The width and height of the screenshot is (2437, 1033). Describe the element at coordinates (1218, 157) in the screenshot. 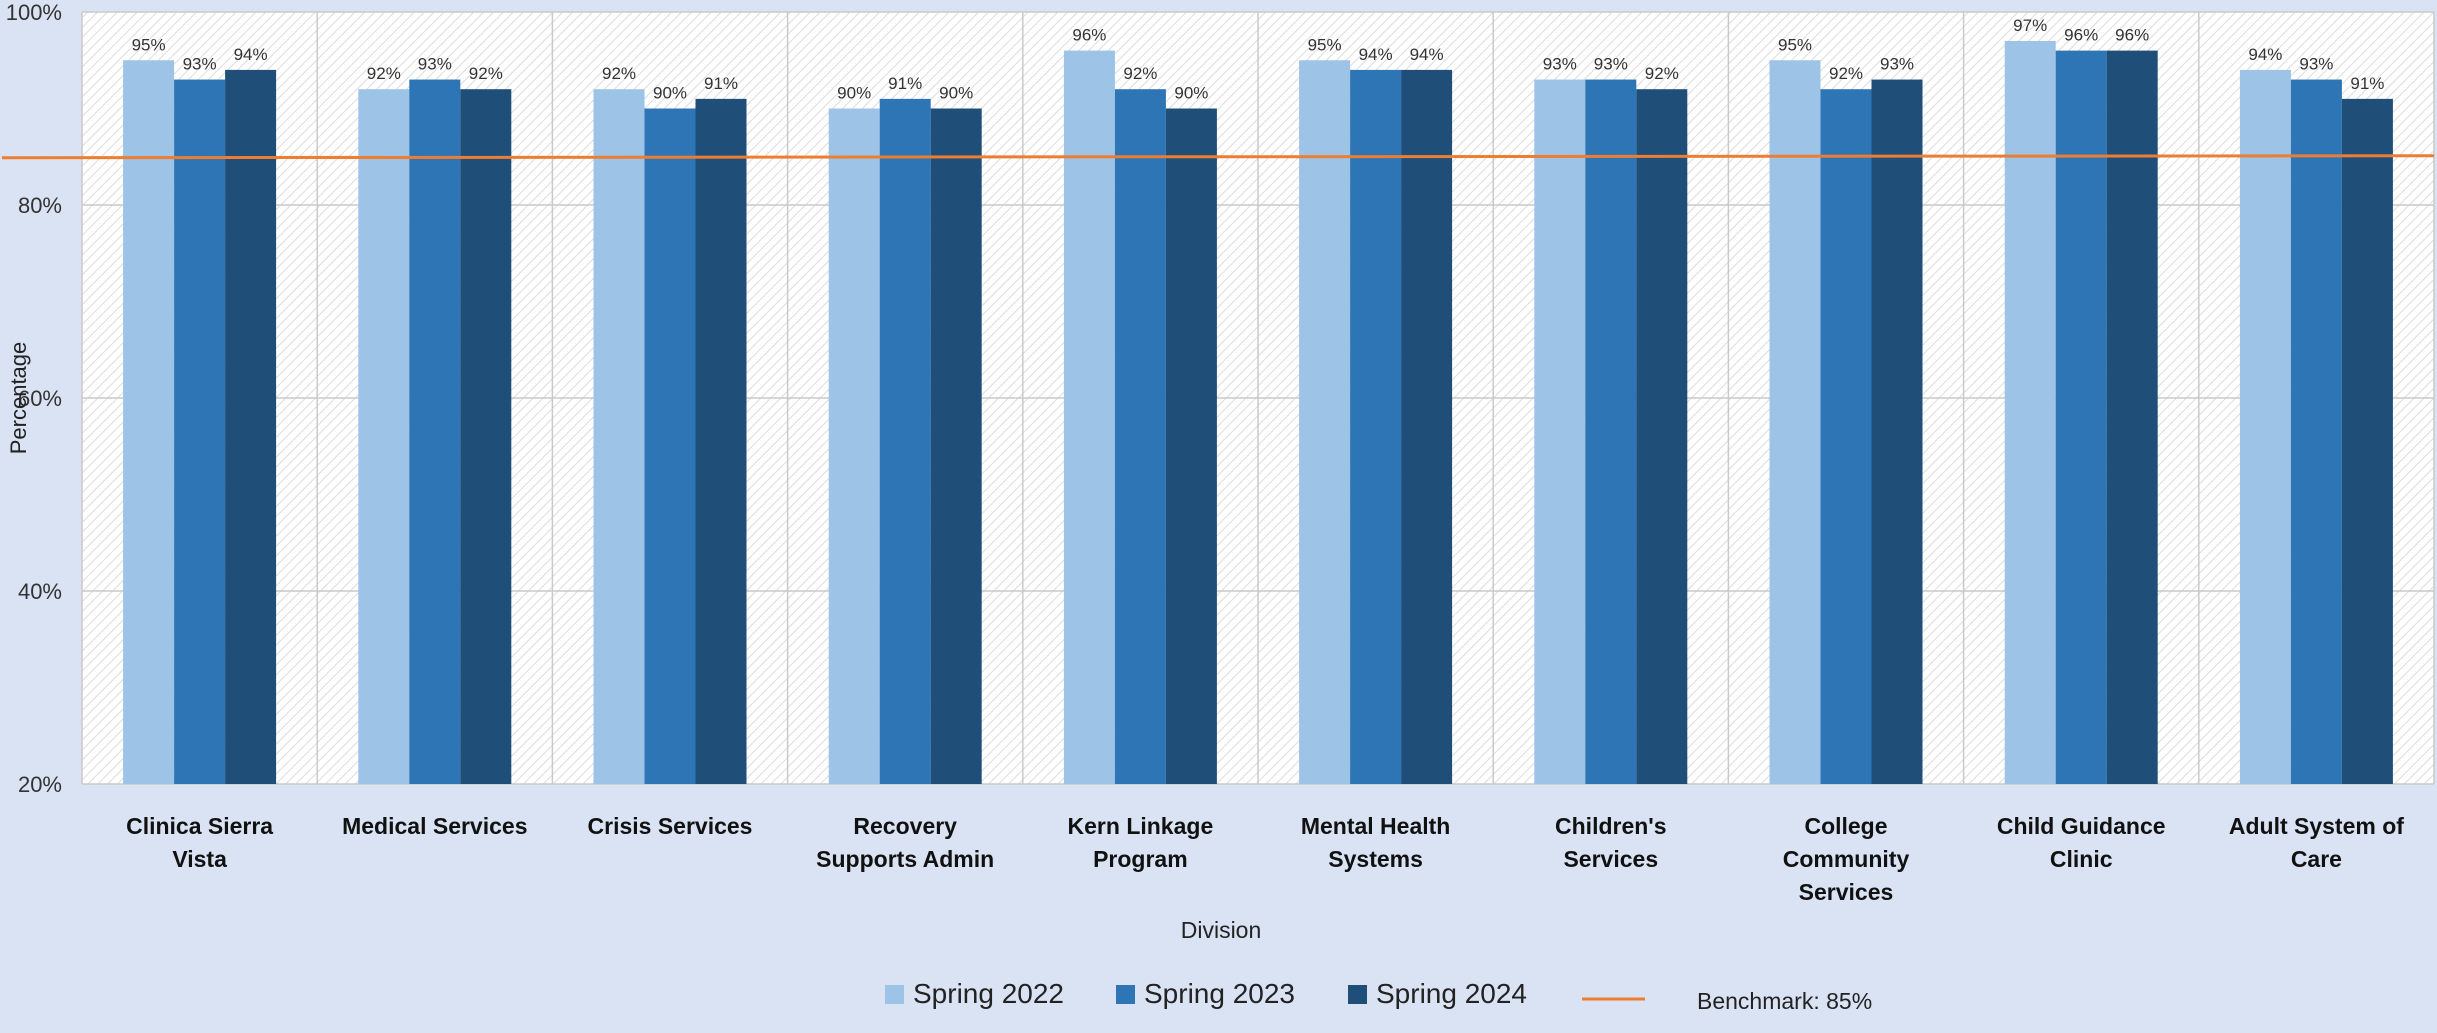

I see `benchmark-line` at that location.